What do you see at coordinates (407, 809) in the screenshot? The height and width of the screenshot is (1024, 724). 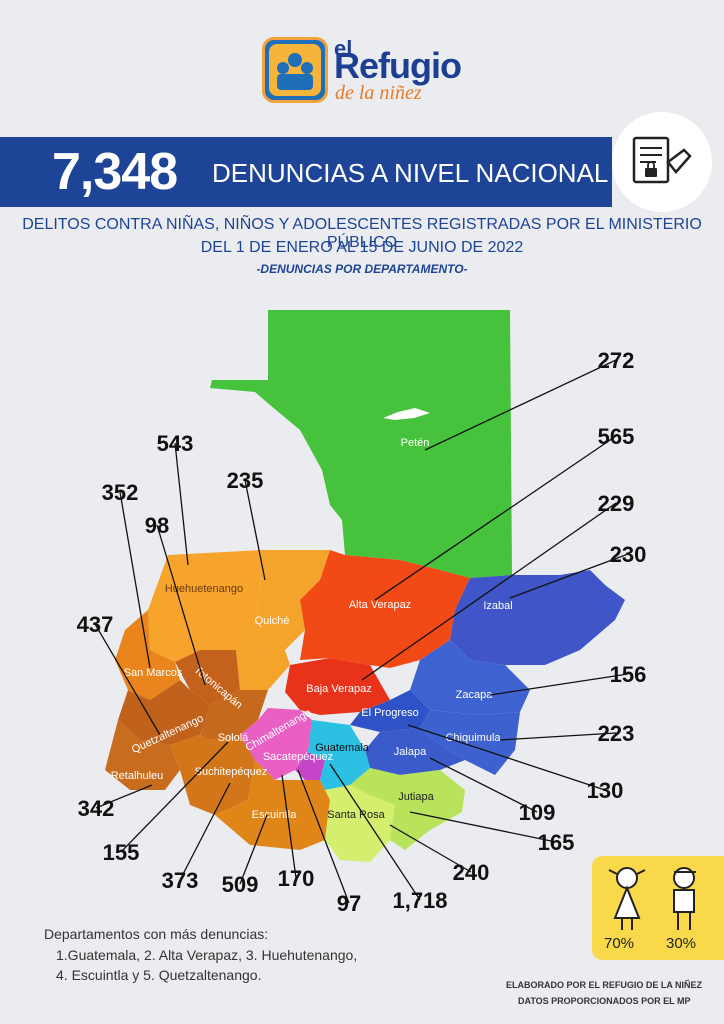 I see `region-jutiapa` at bounding box center [407, 809].